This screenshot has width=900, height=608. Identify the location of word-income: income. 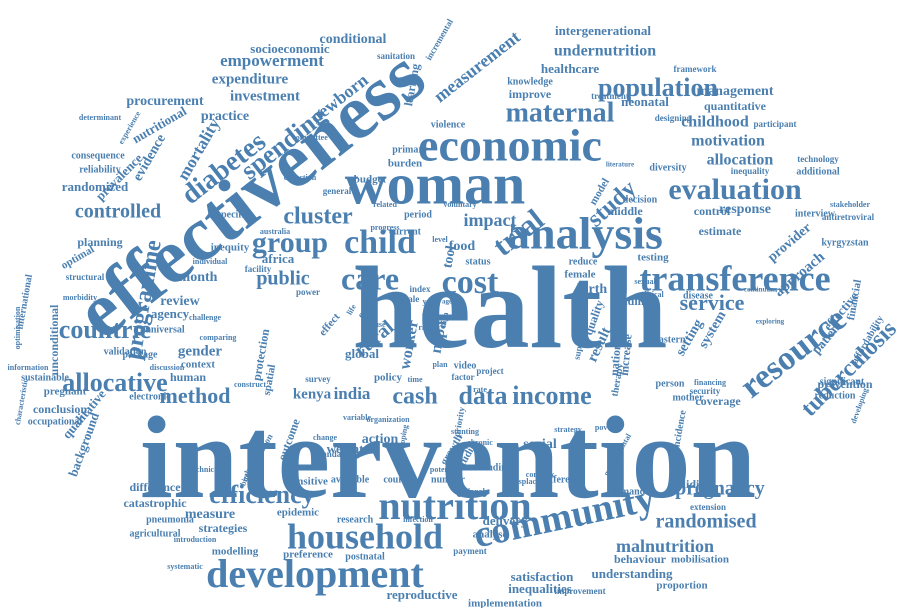
(551, 395).